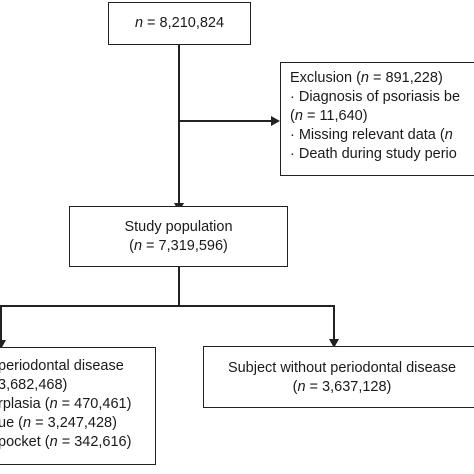 The height and width of the screenshot is (474, 474). Describe the element at coordinates (334, 323) in the screenshot. I see `connector-right-branch` at that location.